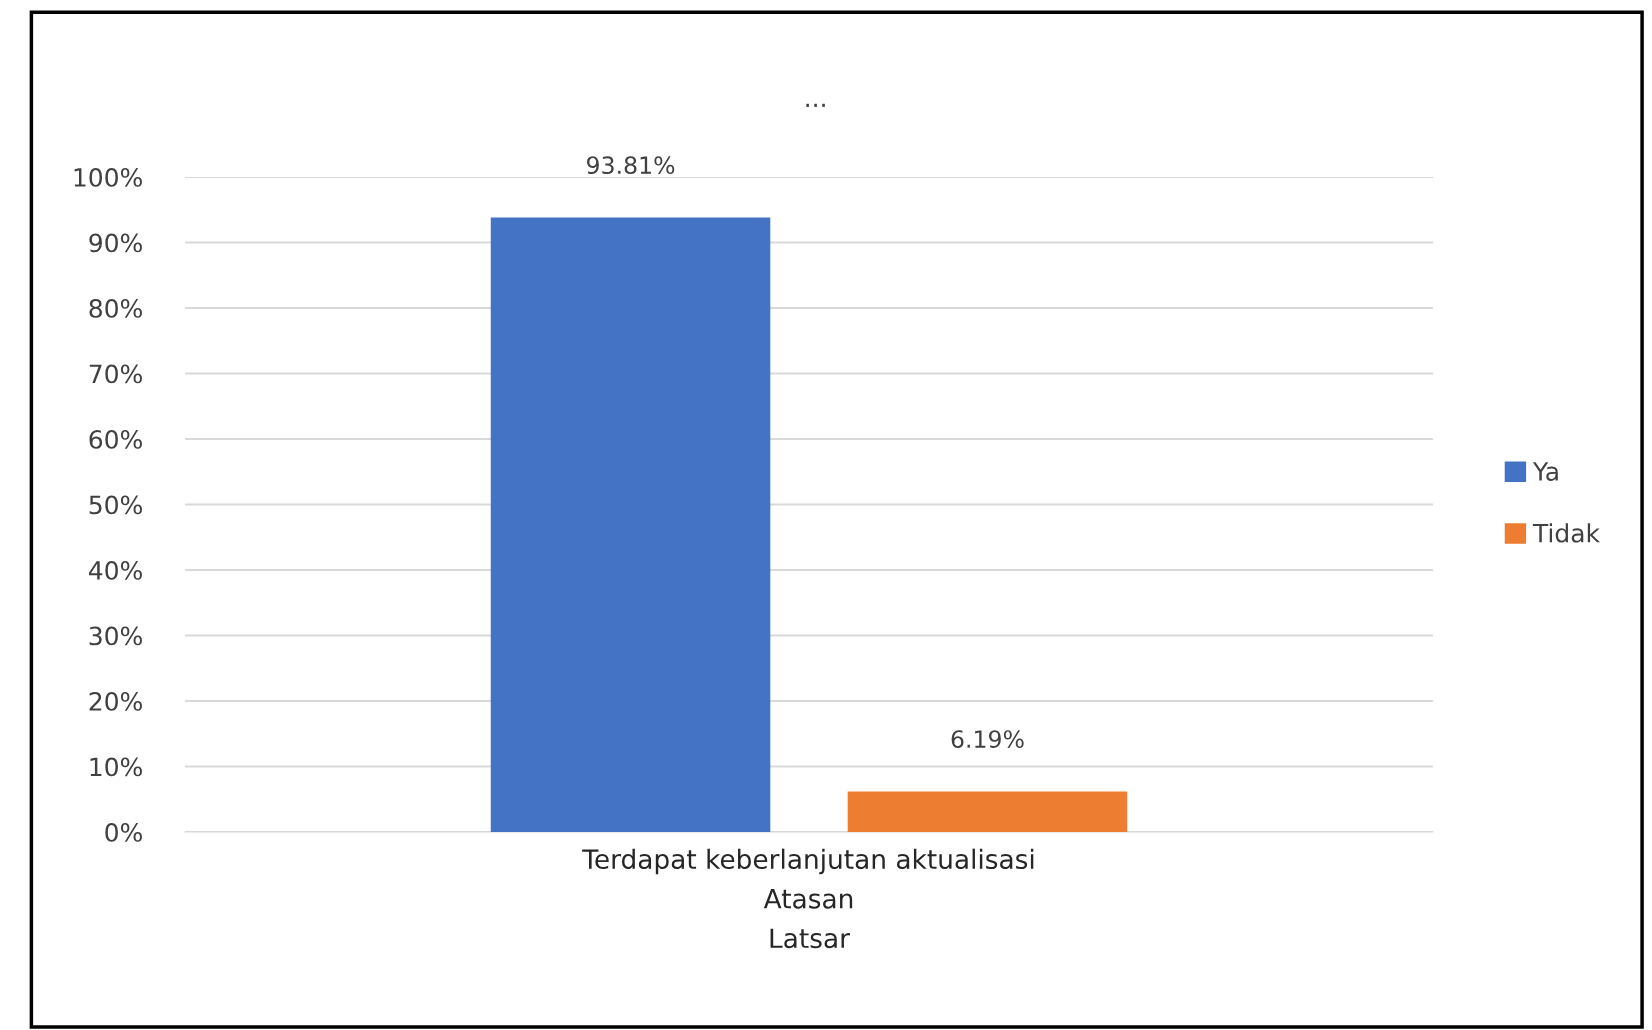 This screenshot has height=1030, width=1652. I want to click on y-tick-label: 60%, so click(115, 439).